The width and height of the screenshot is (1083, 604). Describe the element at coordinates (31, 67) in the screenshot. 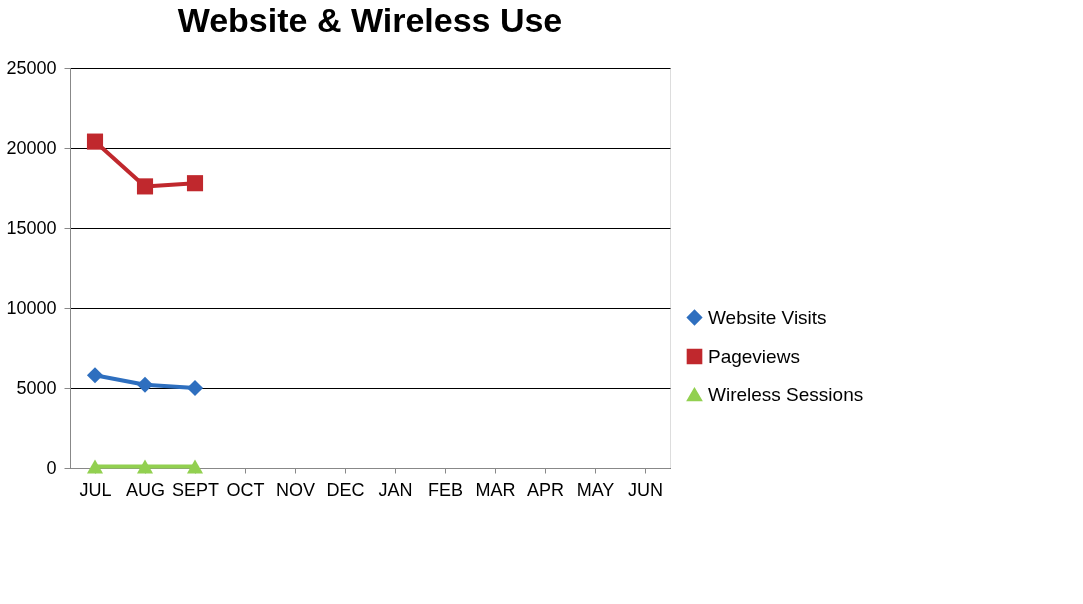

I see `y-tick-label: 25000` at that location.